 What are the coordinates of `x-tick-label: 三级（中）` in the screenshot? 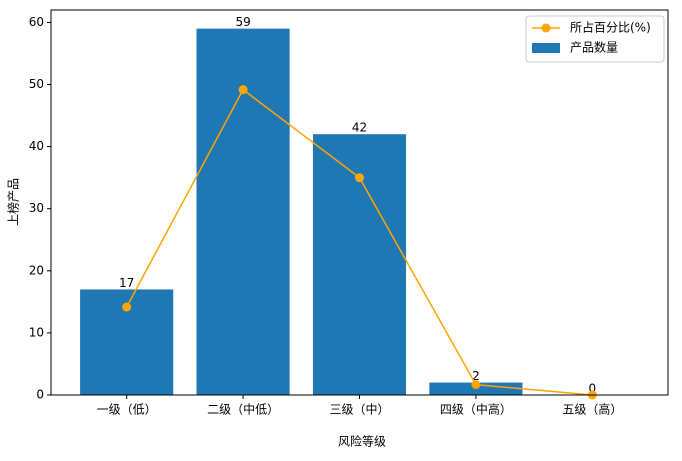 It's located at (359, 409).